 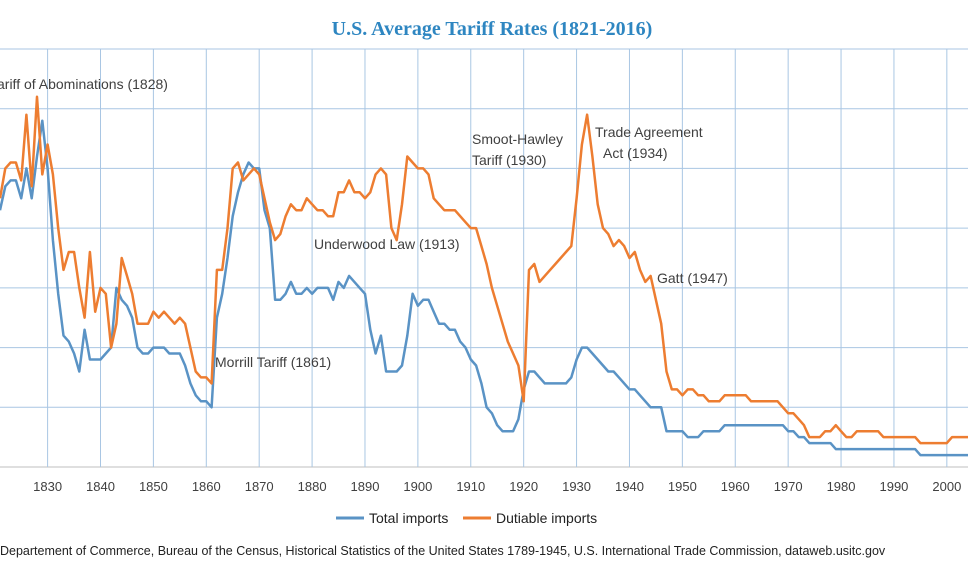 What do you see at coordinates (517, 139) in the screenshot?
I see `annotation-smoot-hawley-line1: Smoot-Hawley` at bounding box center [517, 139].